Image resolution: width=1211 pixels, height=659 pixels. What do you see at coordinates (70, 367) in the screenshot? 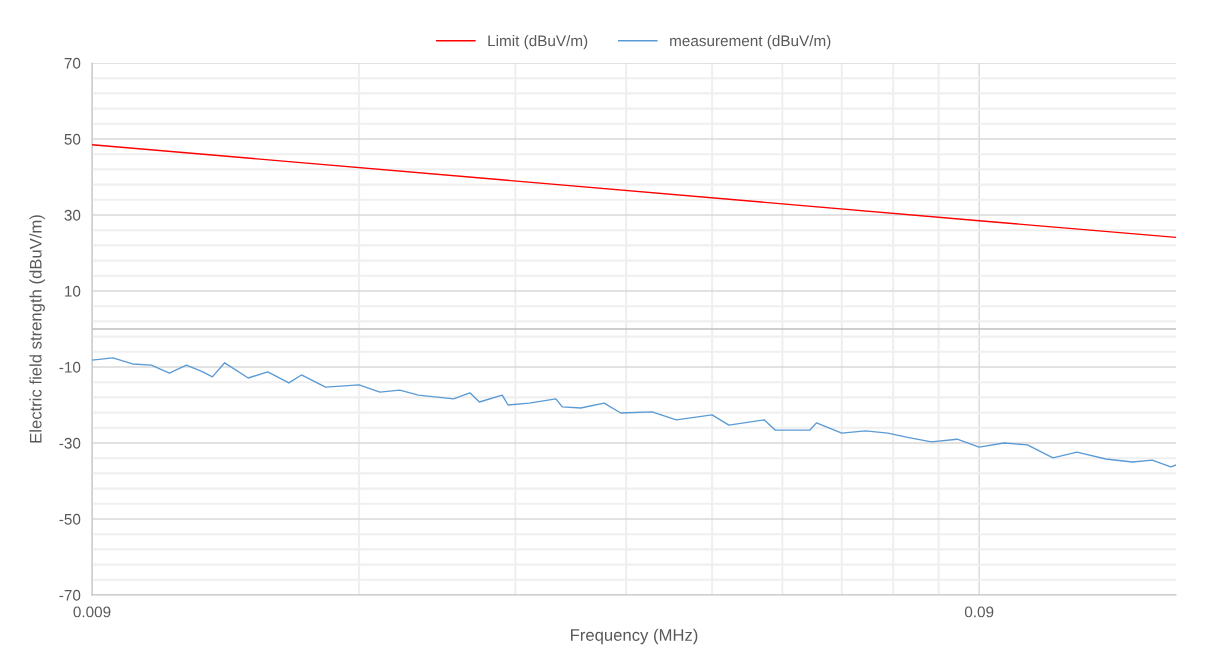
I see `y-tick-label: -10` at bounding box center [70, 367].